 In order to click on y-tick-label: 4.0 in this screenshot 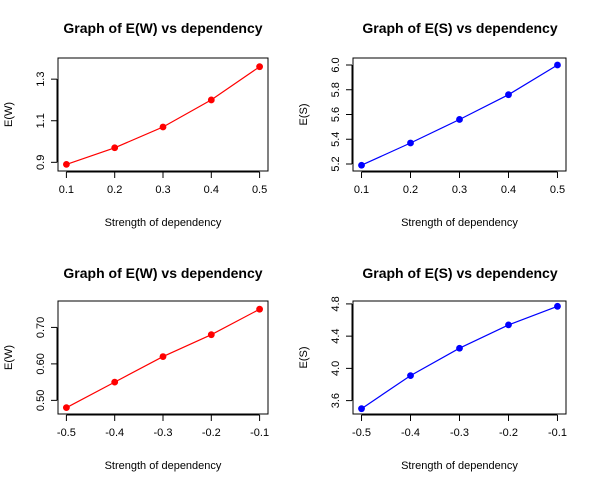, I will do `click(336, 368)`.